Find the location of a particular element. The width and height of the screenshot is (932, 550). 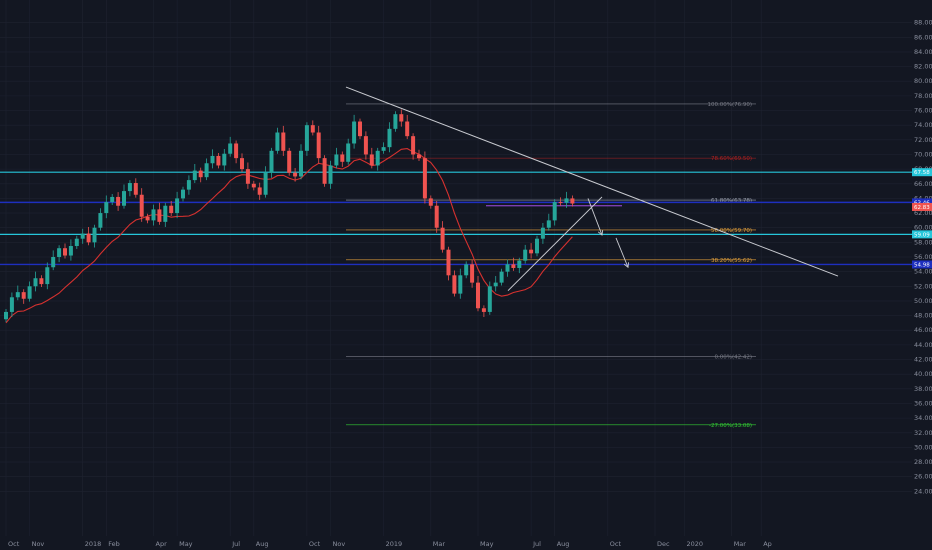

fib-level-label: 61.80%(63.78) is located at coordinates (731, 201).